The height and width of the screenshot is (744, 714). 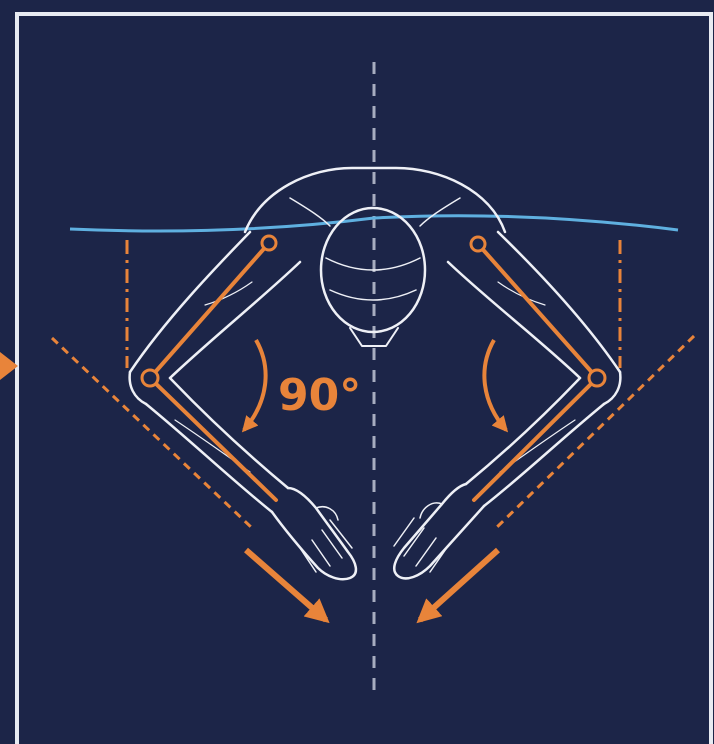 I want to click on left-forearm-outer, so click(x=209, y=458).